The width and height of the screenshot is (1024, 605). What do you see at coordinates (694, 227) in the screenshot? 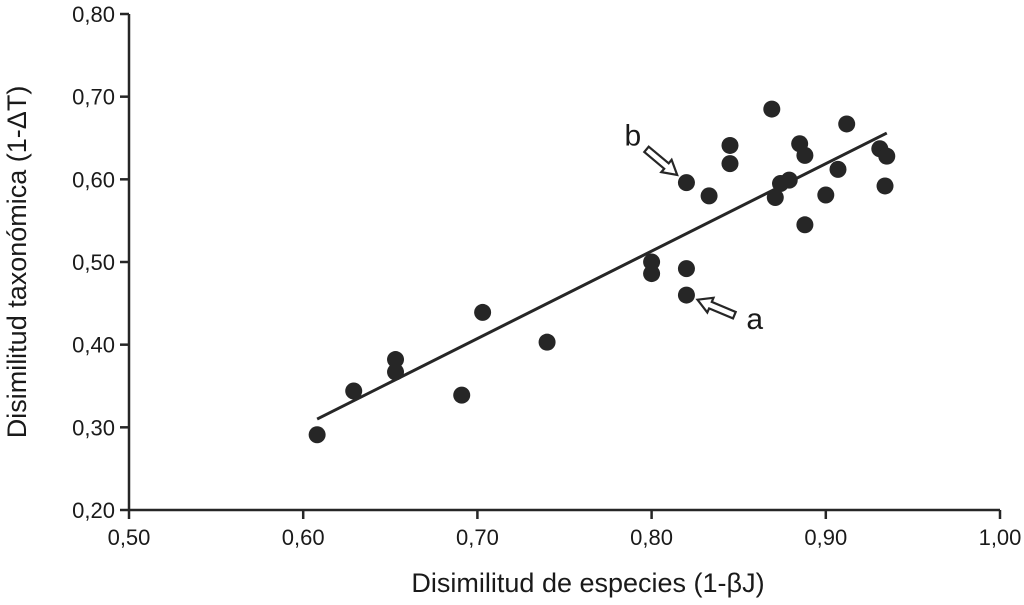
I see `annotations: ab` at bounding box center [694, 227].